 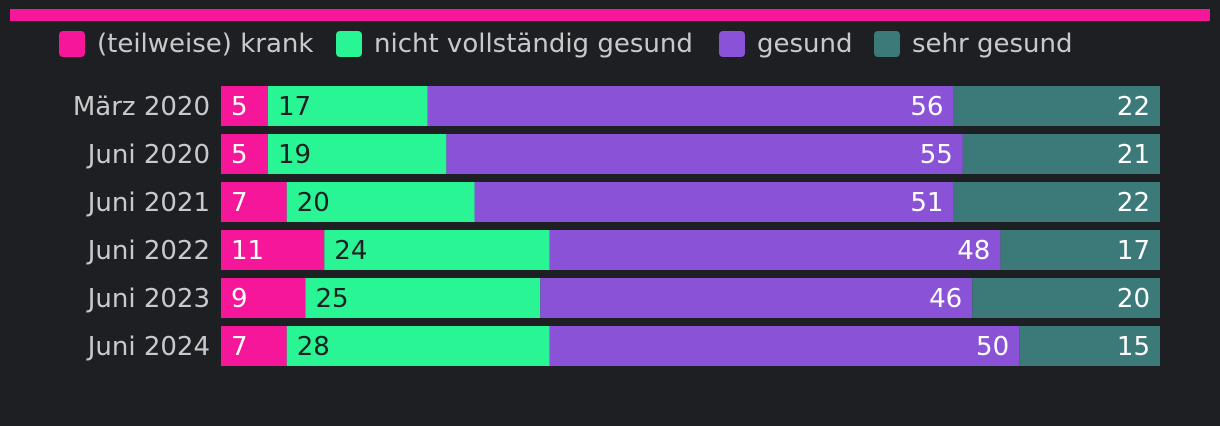 What do you see at coordinates (992, 44) in the screenshot?
I see `legend-label: sehr gesund` at bounding box center [992, 44].